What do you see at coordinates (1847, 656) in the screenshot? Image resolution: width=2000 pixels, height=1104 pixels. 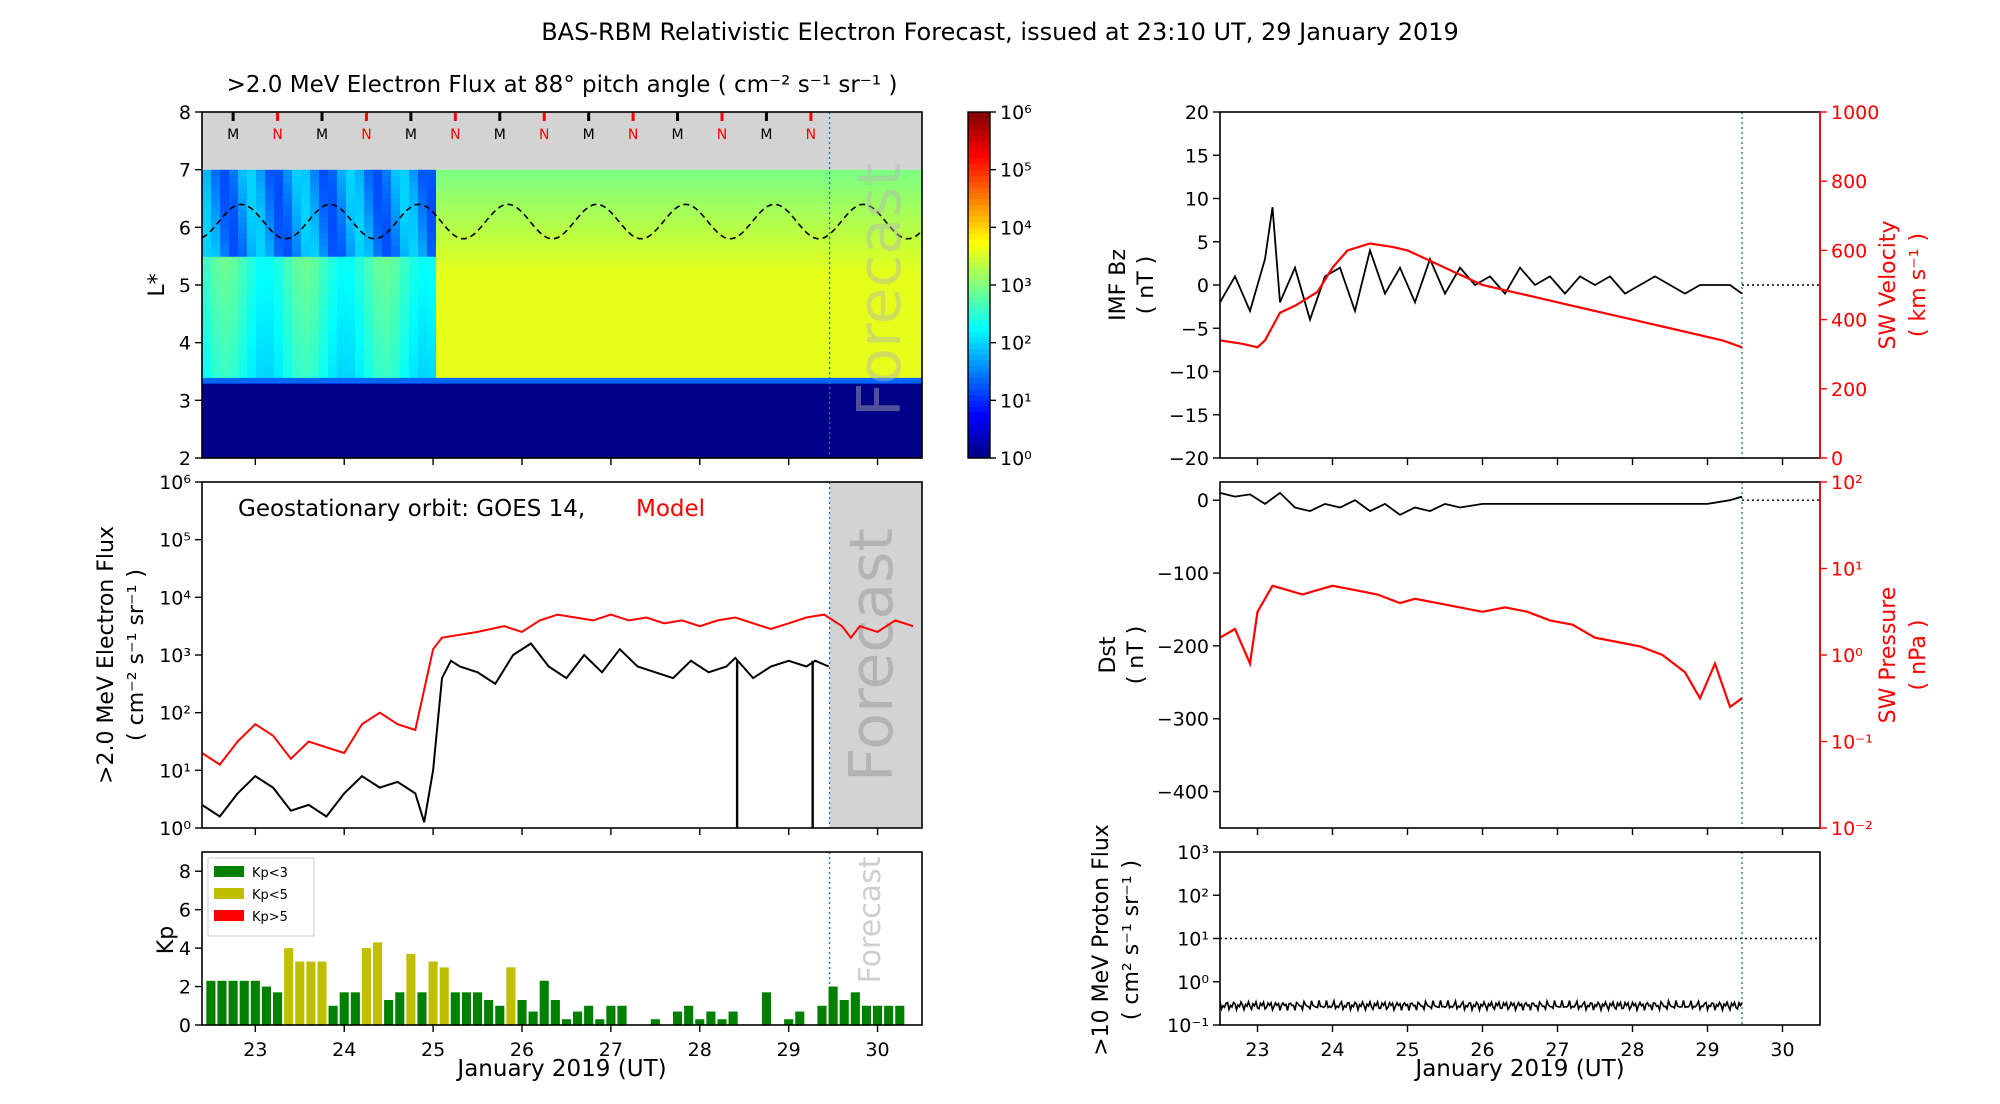 I see `y2-tick-label: 10⁰` at bounding box center [1847, 656].